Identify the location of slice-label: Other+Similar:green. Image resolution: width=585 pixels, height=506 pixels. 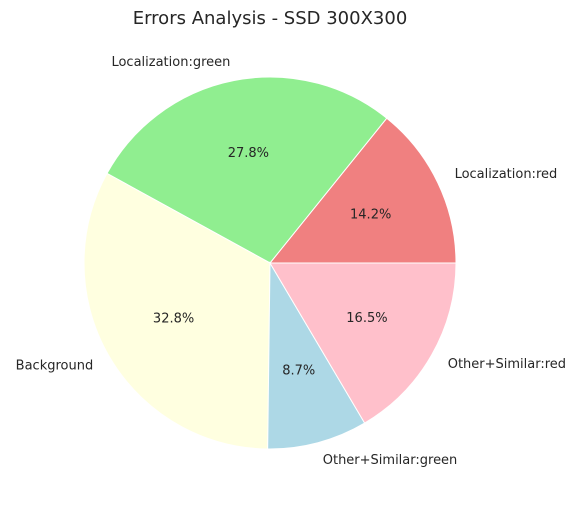
(390, 460).